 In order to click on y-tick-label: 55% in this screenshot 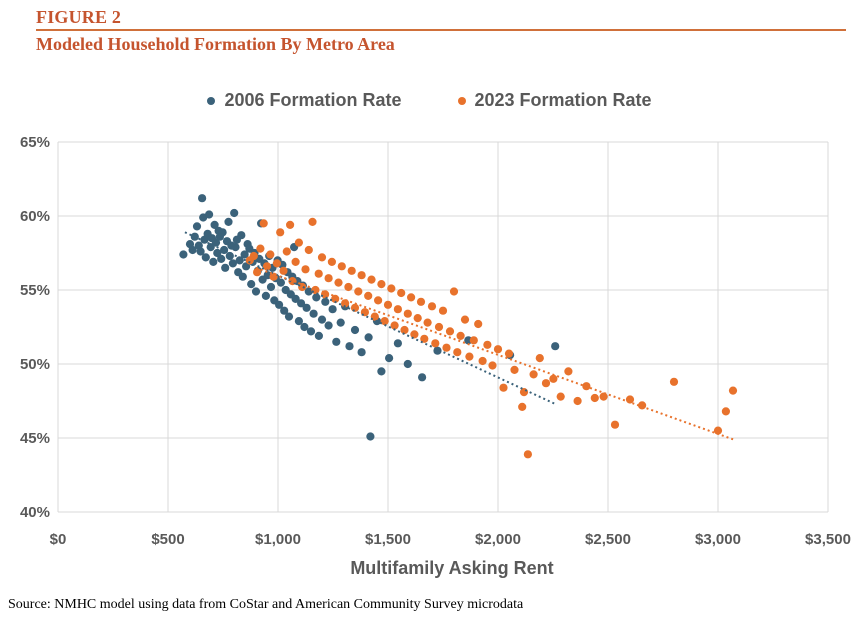, I will do `click(35, 290)`.